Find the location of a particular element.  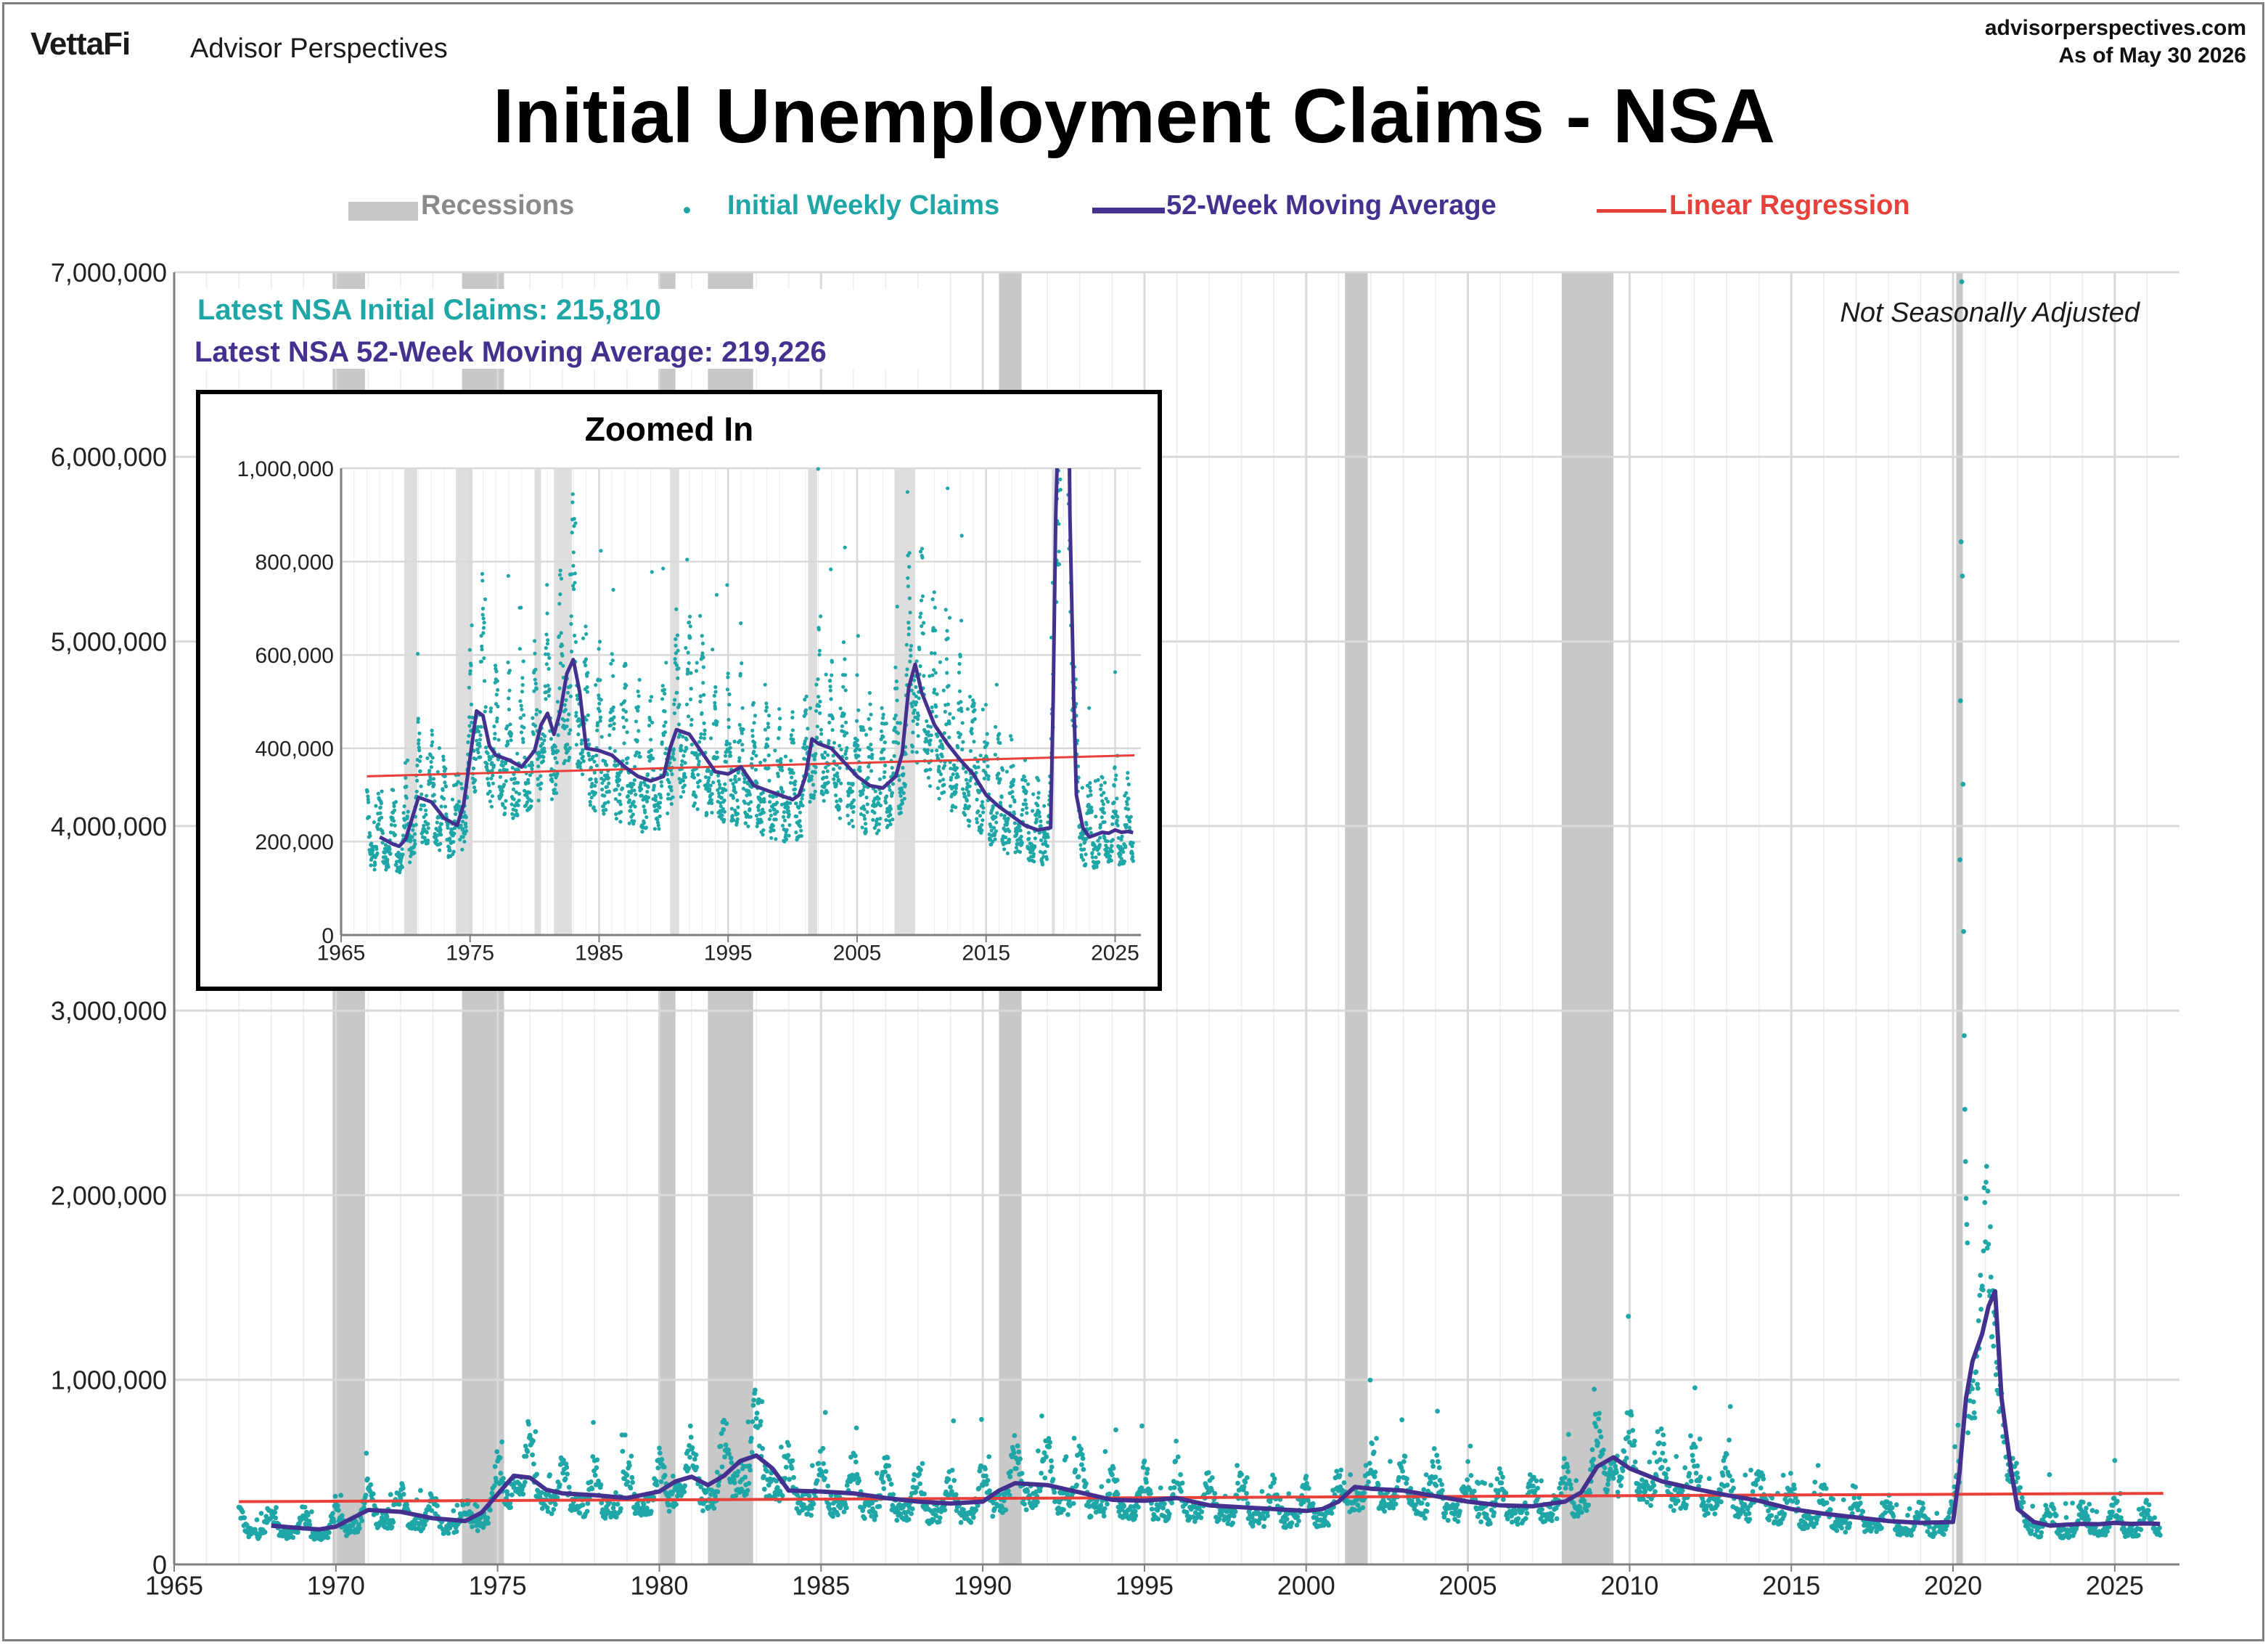

y-tick-label: 1,000,000 is located at coordinates (109, 1380).